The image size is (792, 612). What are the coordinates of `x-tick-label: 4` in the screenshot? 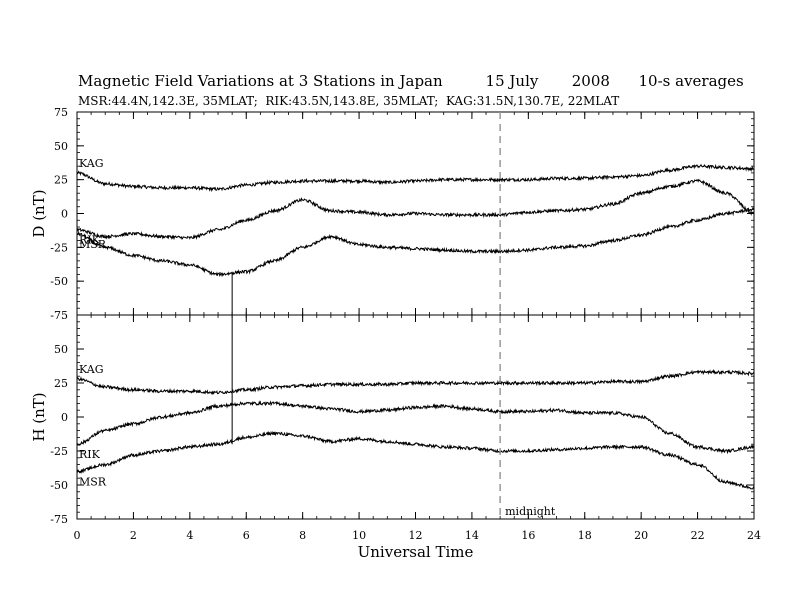 It's located at (189, 535).